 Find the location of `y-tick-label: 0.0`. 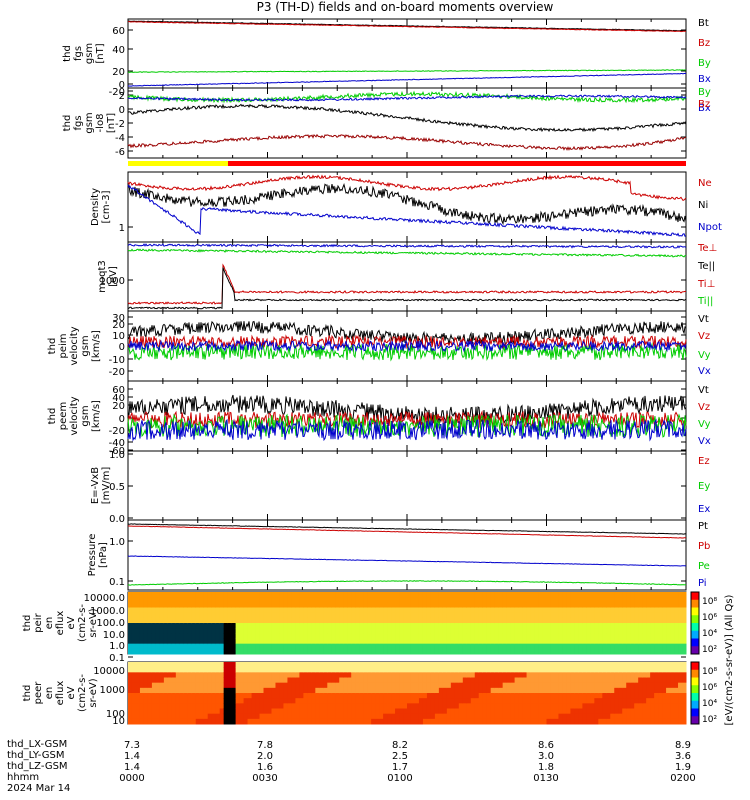

y-tick-label: 0.0 is located at coordinates (117, 519).